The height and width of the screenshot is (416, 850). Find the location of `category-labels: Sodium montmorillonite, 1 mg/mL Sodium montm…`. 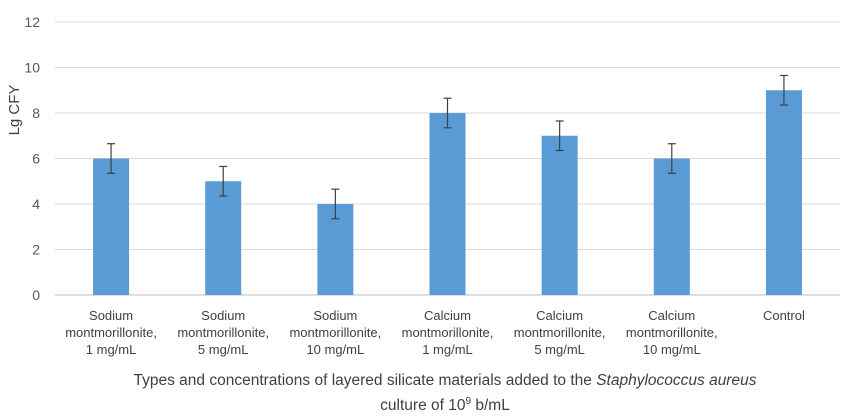

category-labels: Sodium montmorillonite, 1 mg/mL Sodium montm… is located at coordinates (435, 332).